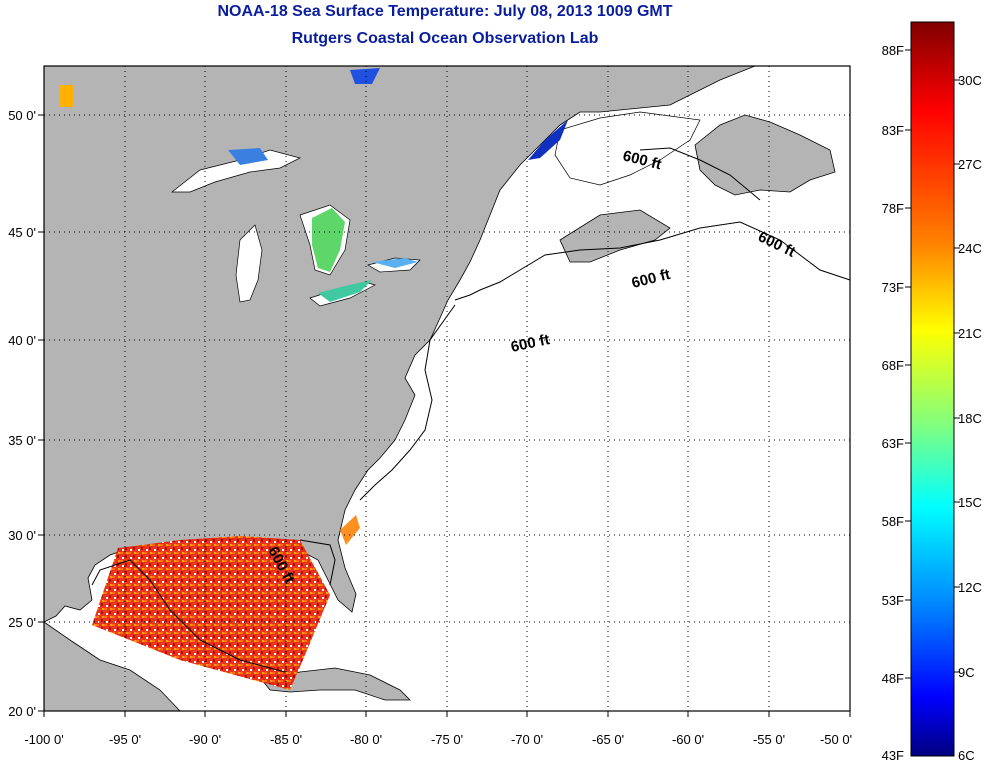 This screenshot has height=770, width=984. Describe the element at coordinates (608, 739) in the screenshot. I see `lon-label: -65 0'` at that location.